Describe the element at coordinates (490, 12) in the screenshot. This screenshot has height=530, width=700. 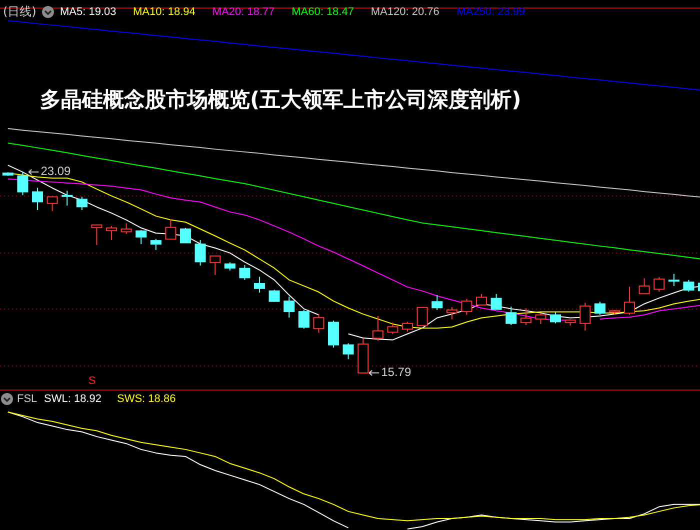
I see `text: MA250: 23.99` at that location.